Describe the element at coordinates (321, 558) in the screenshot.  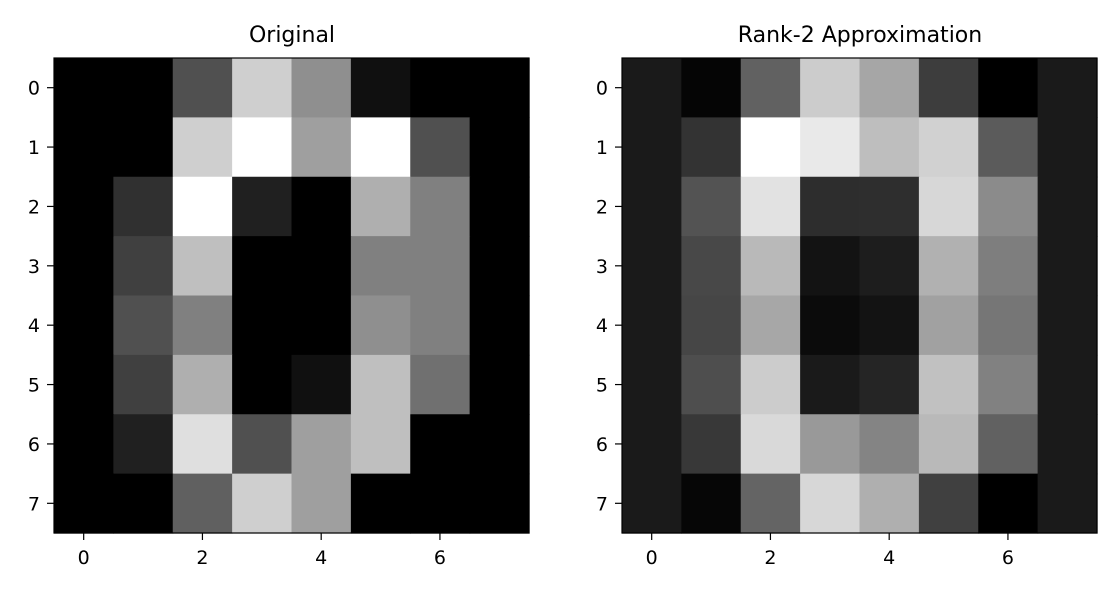
I see `x-tick-label: 4` at that location.